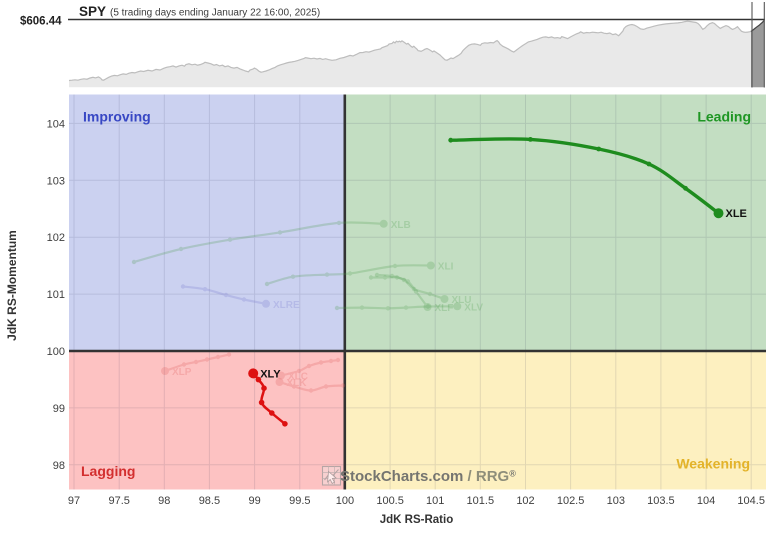 This screenshot has width=768, height=534. Describe the element at coordinates (462, 300) in the screenshot. I see `svg-text: XLU` at that location.